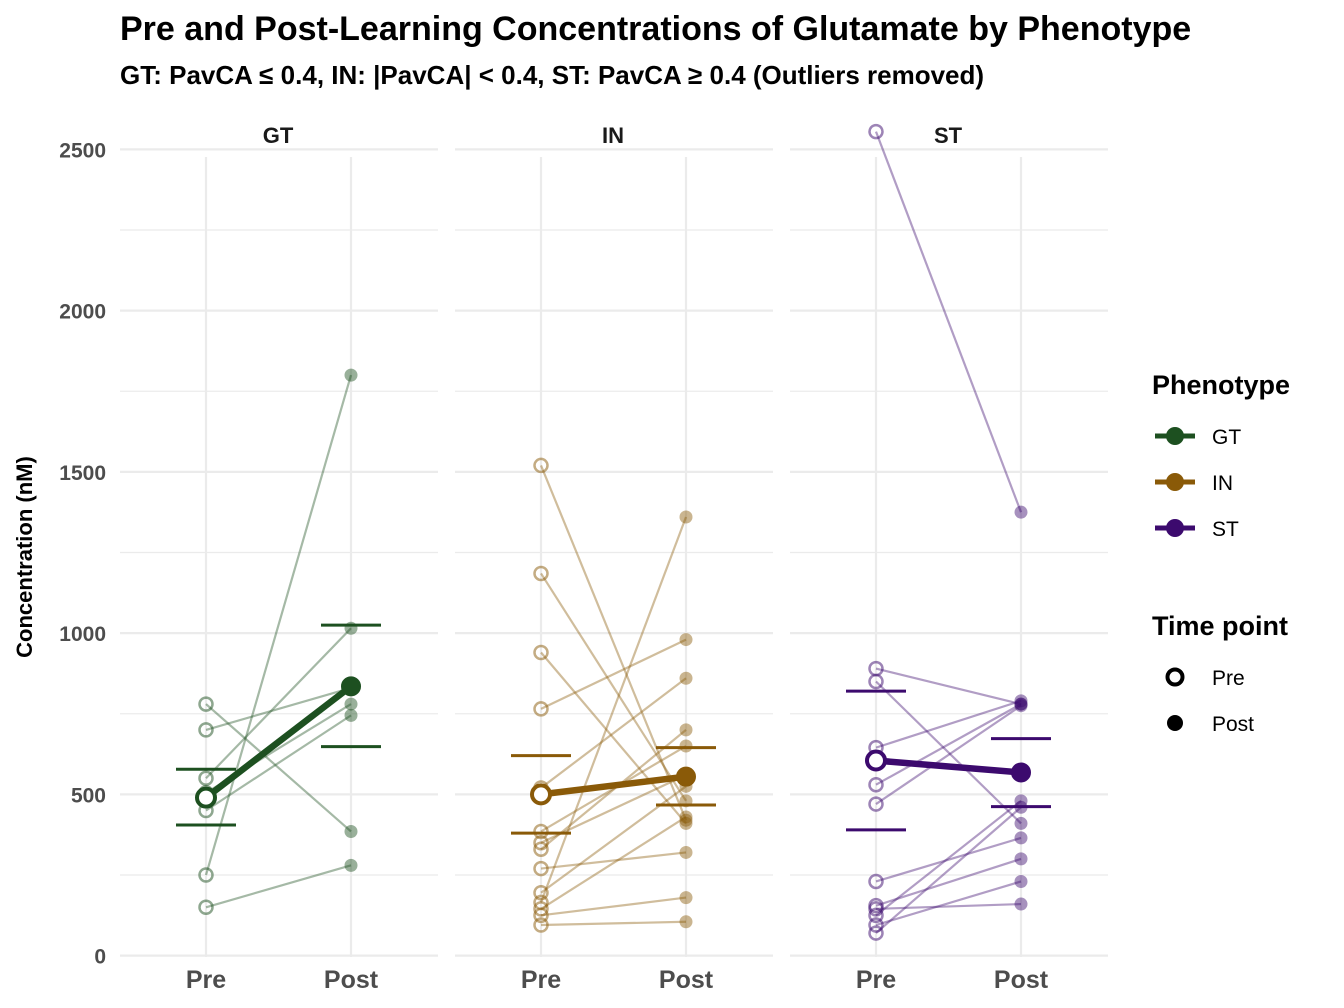 Image resolution: width=1344 pixels, height=1008 pixels. I want to click on legend-title-timepoint: Time point, so click(1220, 626).